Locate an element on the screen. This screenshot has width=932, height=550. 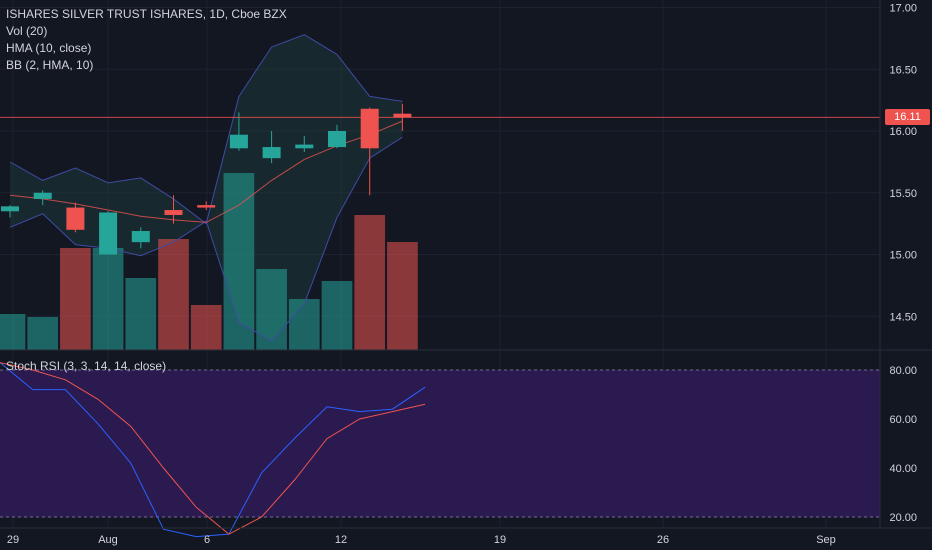
time-tick-label: Sep is located at coordinates (826, 540).